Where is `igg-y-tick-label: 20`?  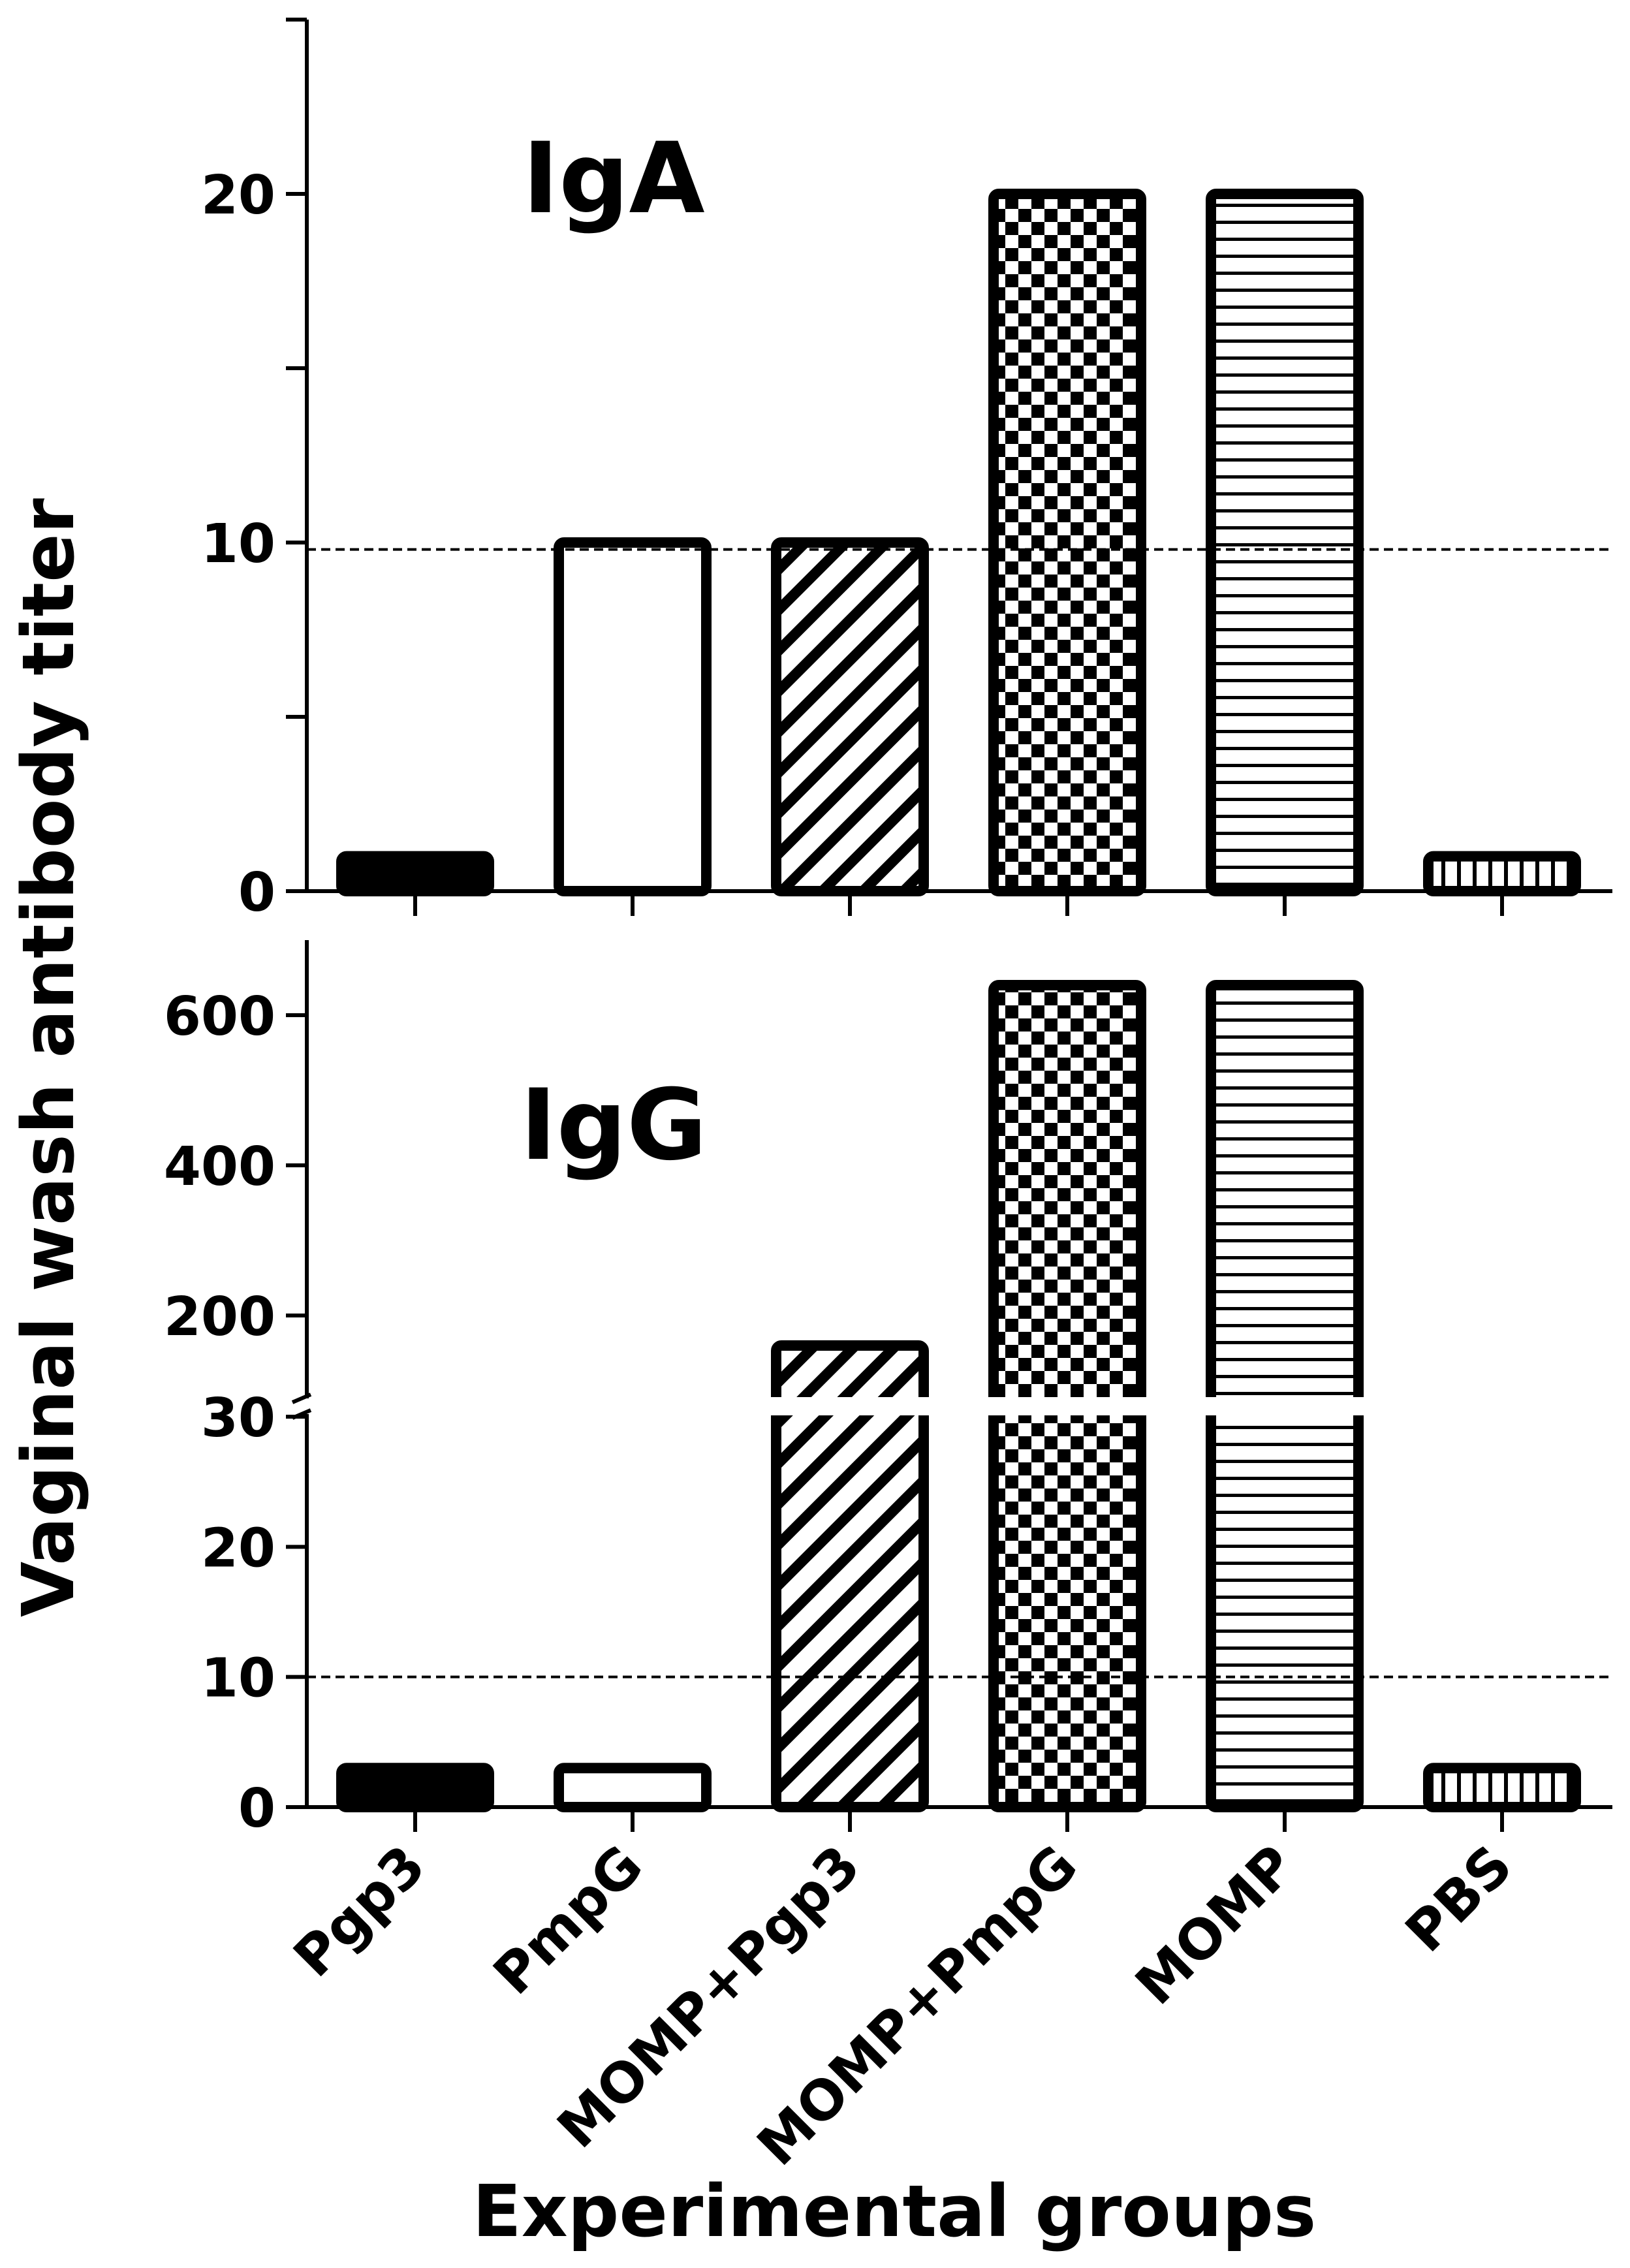
igg-y-tick-label: 20 is located at coordinates (238, 1548).